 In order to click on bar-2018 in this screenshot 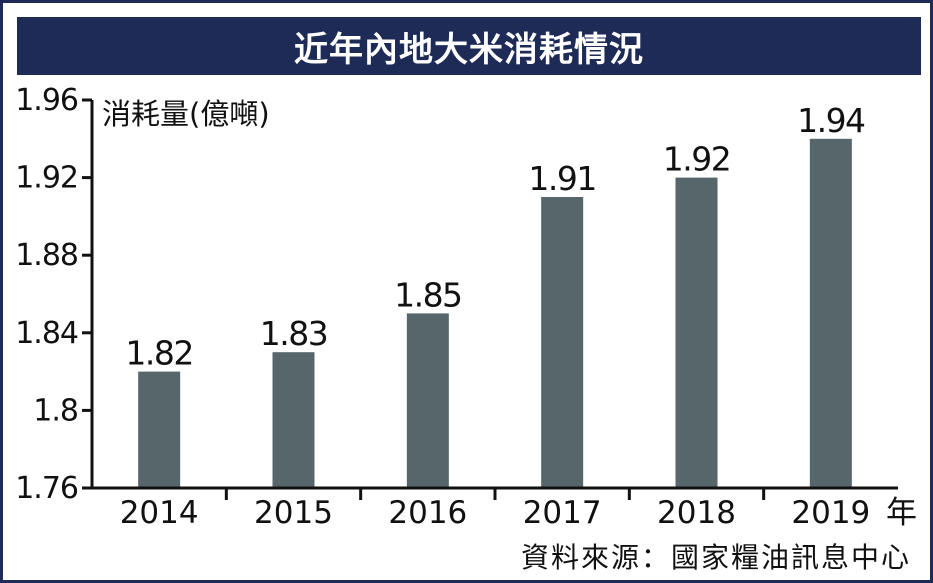, I will do `click(696, 332)`.